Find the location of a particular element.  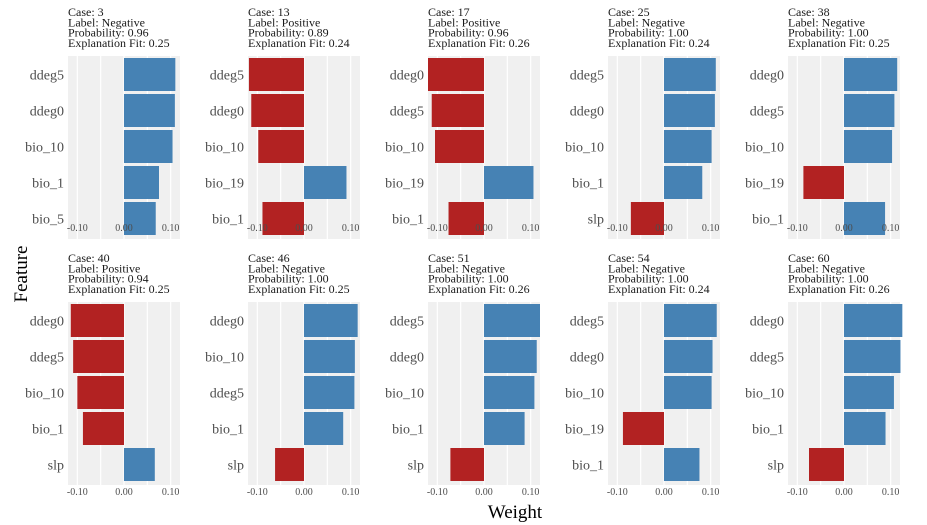

facet-header-line: Case: 25 is located at coordinates (629, 12).